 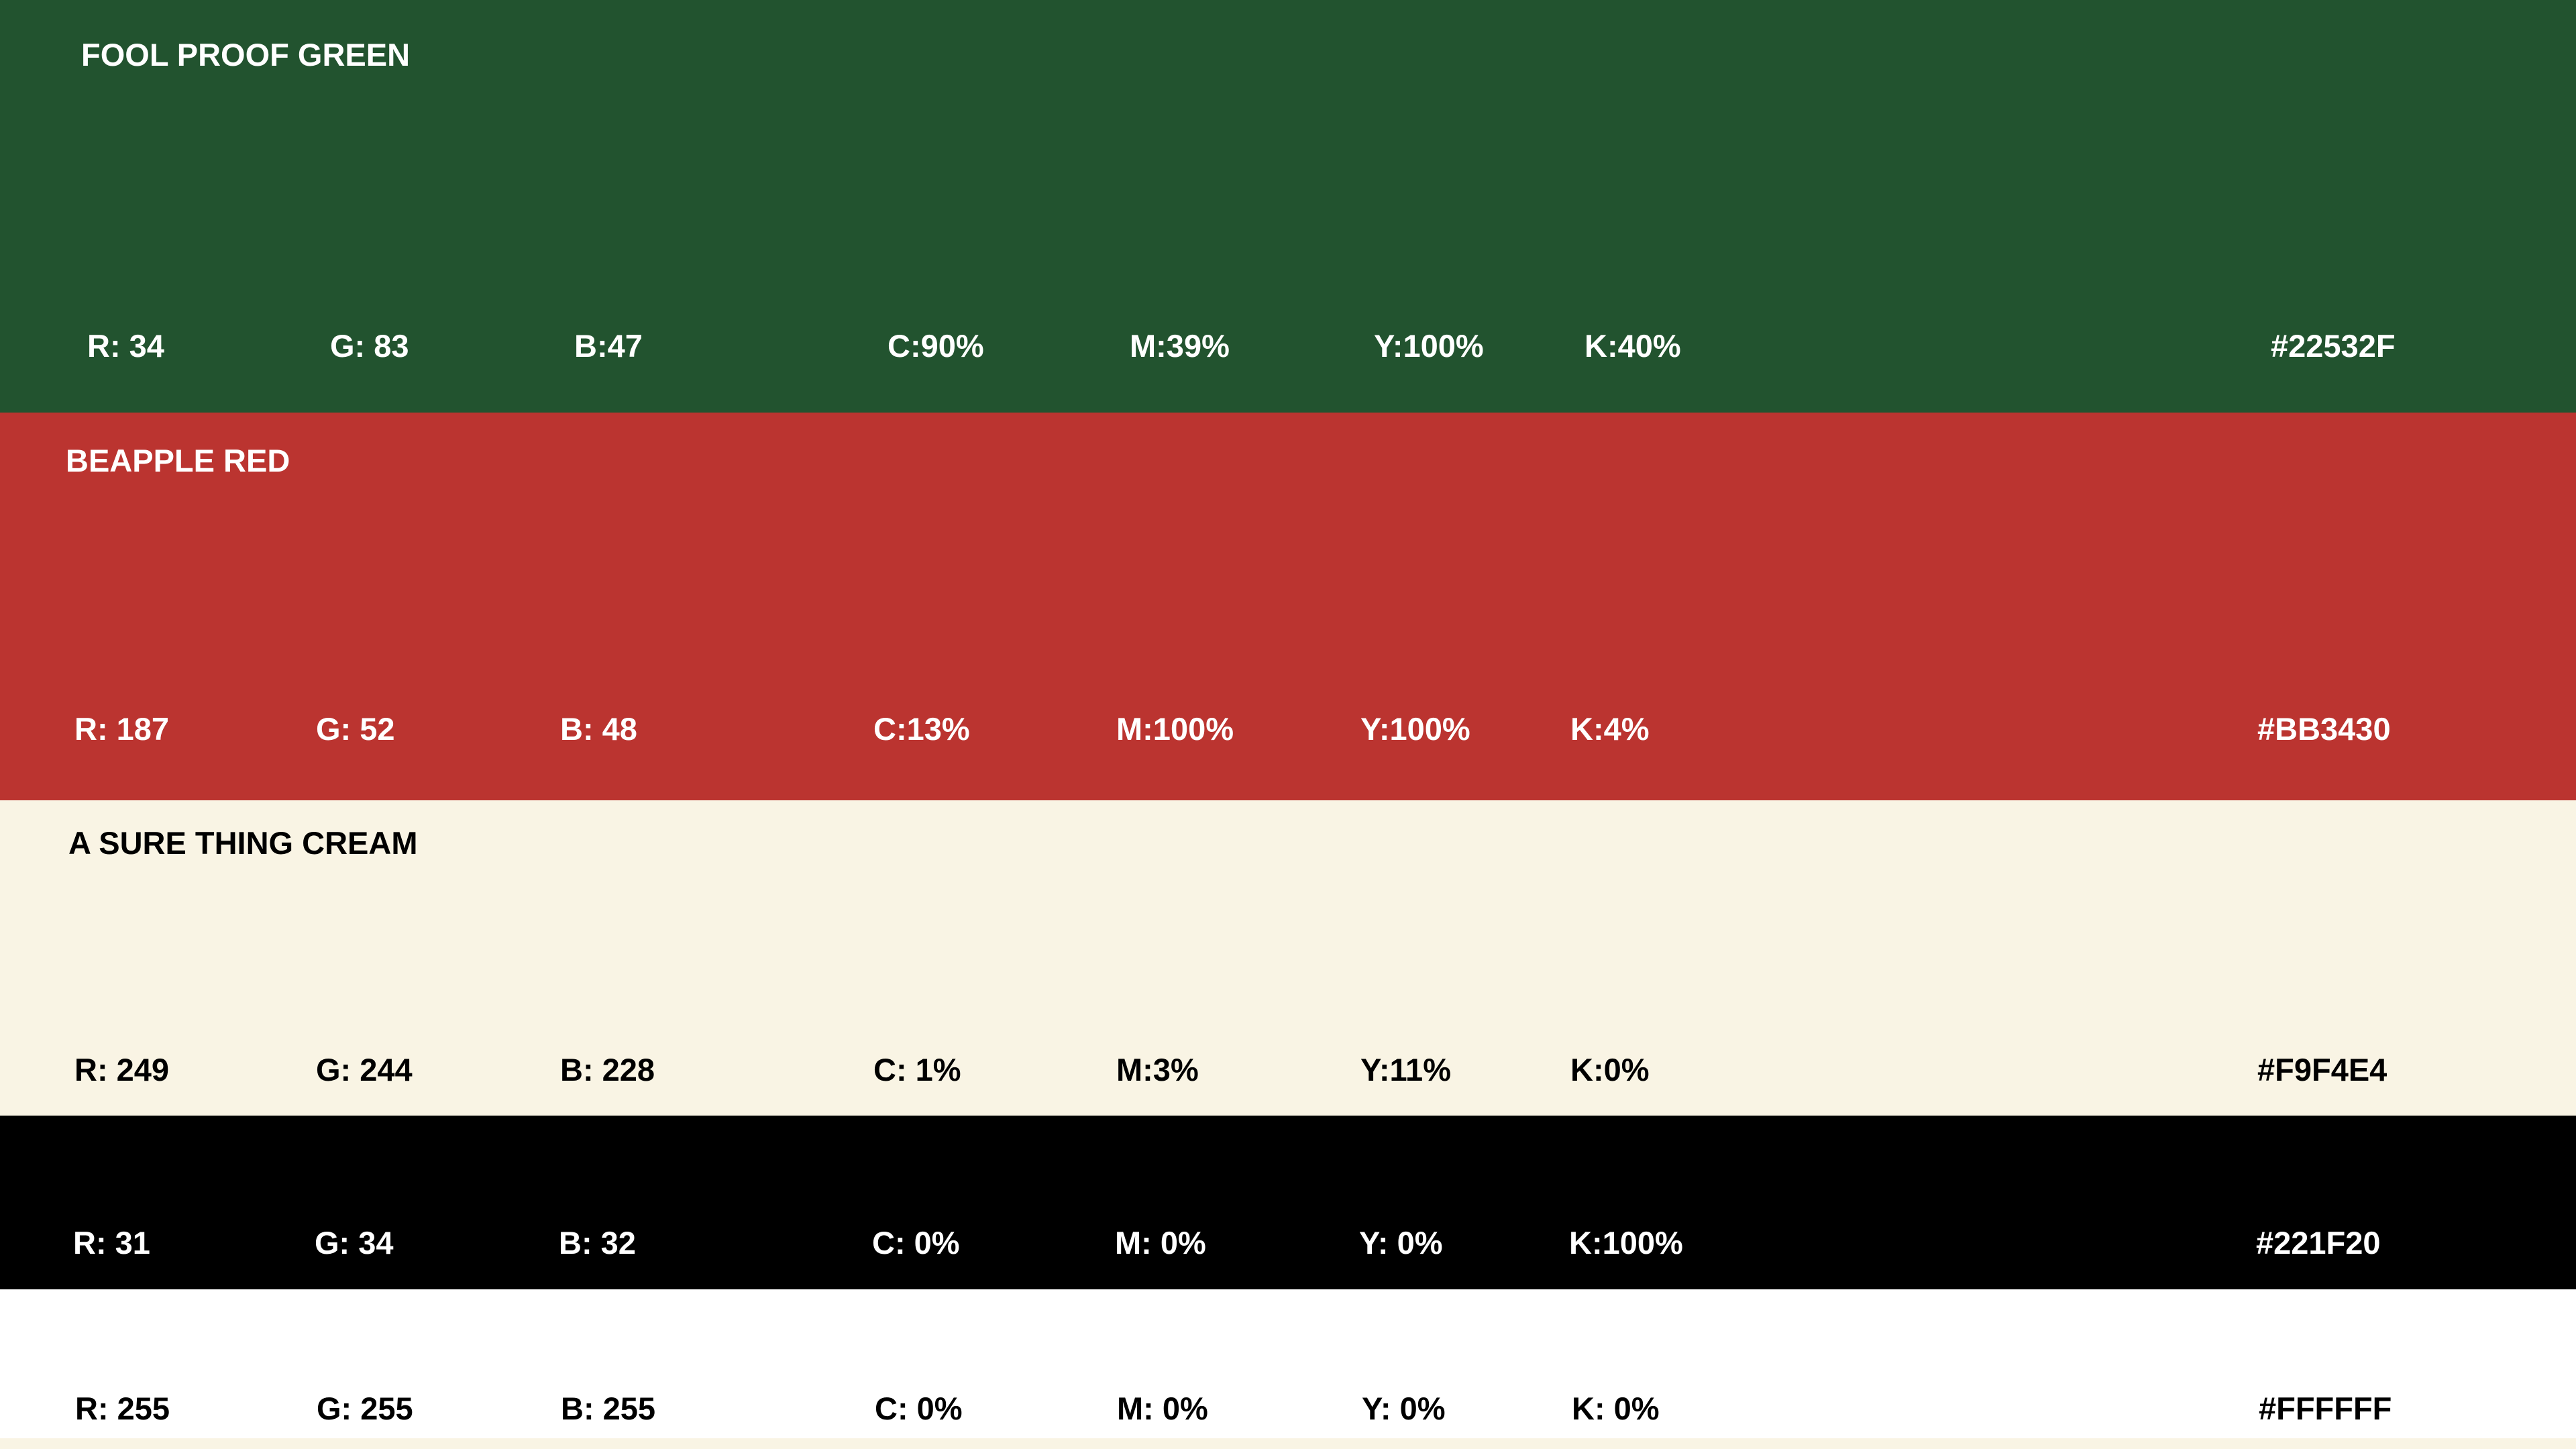 I want to click on swatch-name: FOOL PROOF GREEN, so click(x=246, y=54).